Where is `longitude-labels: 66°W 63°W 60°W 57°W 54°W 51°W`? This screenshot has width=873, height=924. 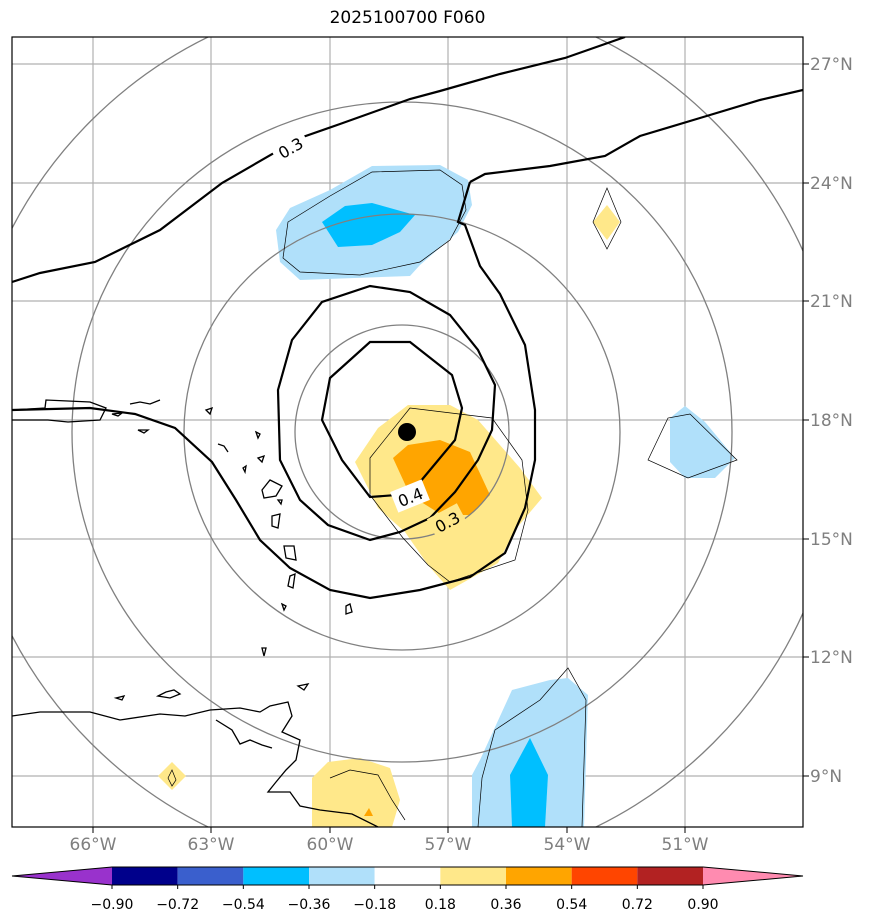
longitude-labels: 66°W 63°W 60°W 57°W 54°W 51°W is located at coordinates (389, 845).